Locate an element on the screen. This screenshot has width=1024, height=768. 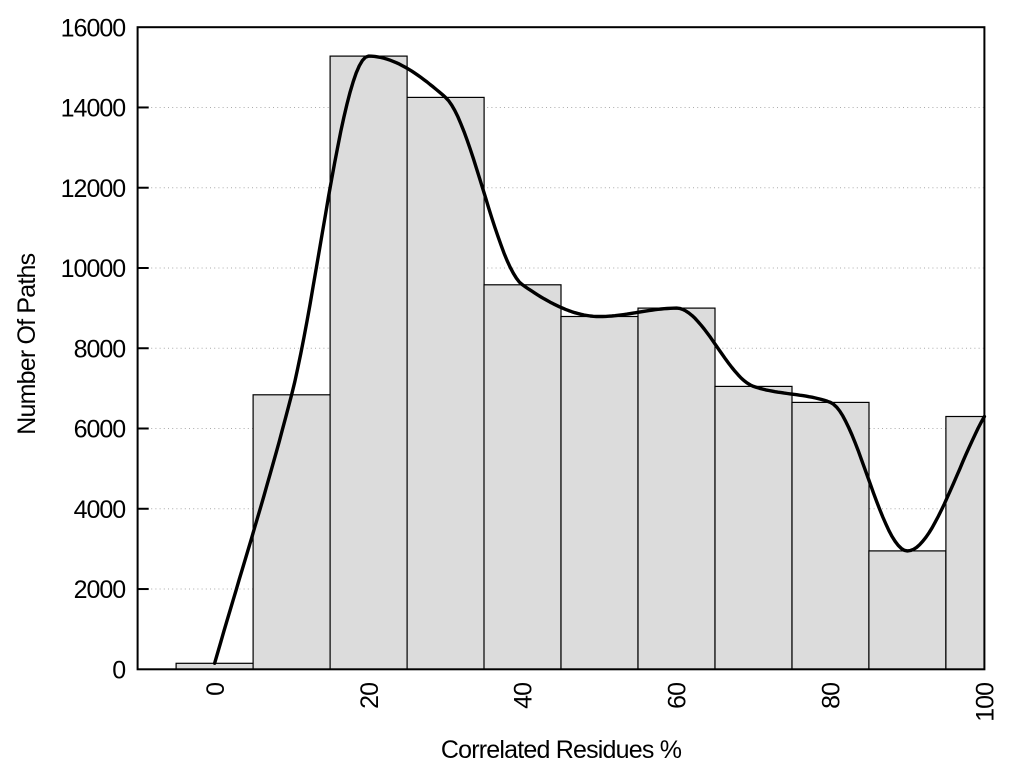
svg-text: 14000 is located at coordinates (93, 109).